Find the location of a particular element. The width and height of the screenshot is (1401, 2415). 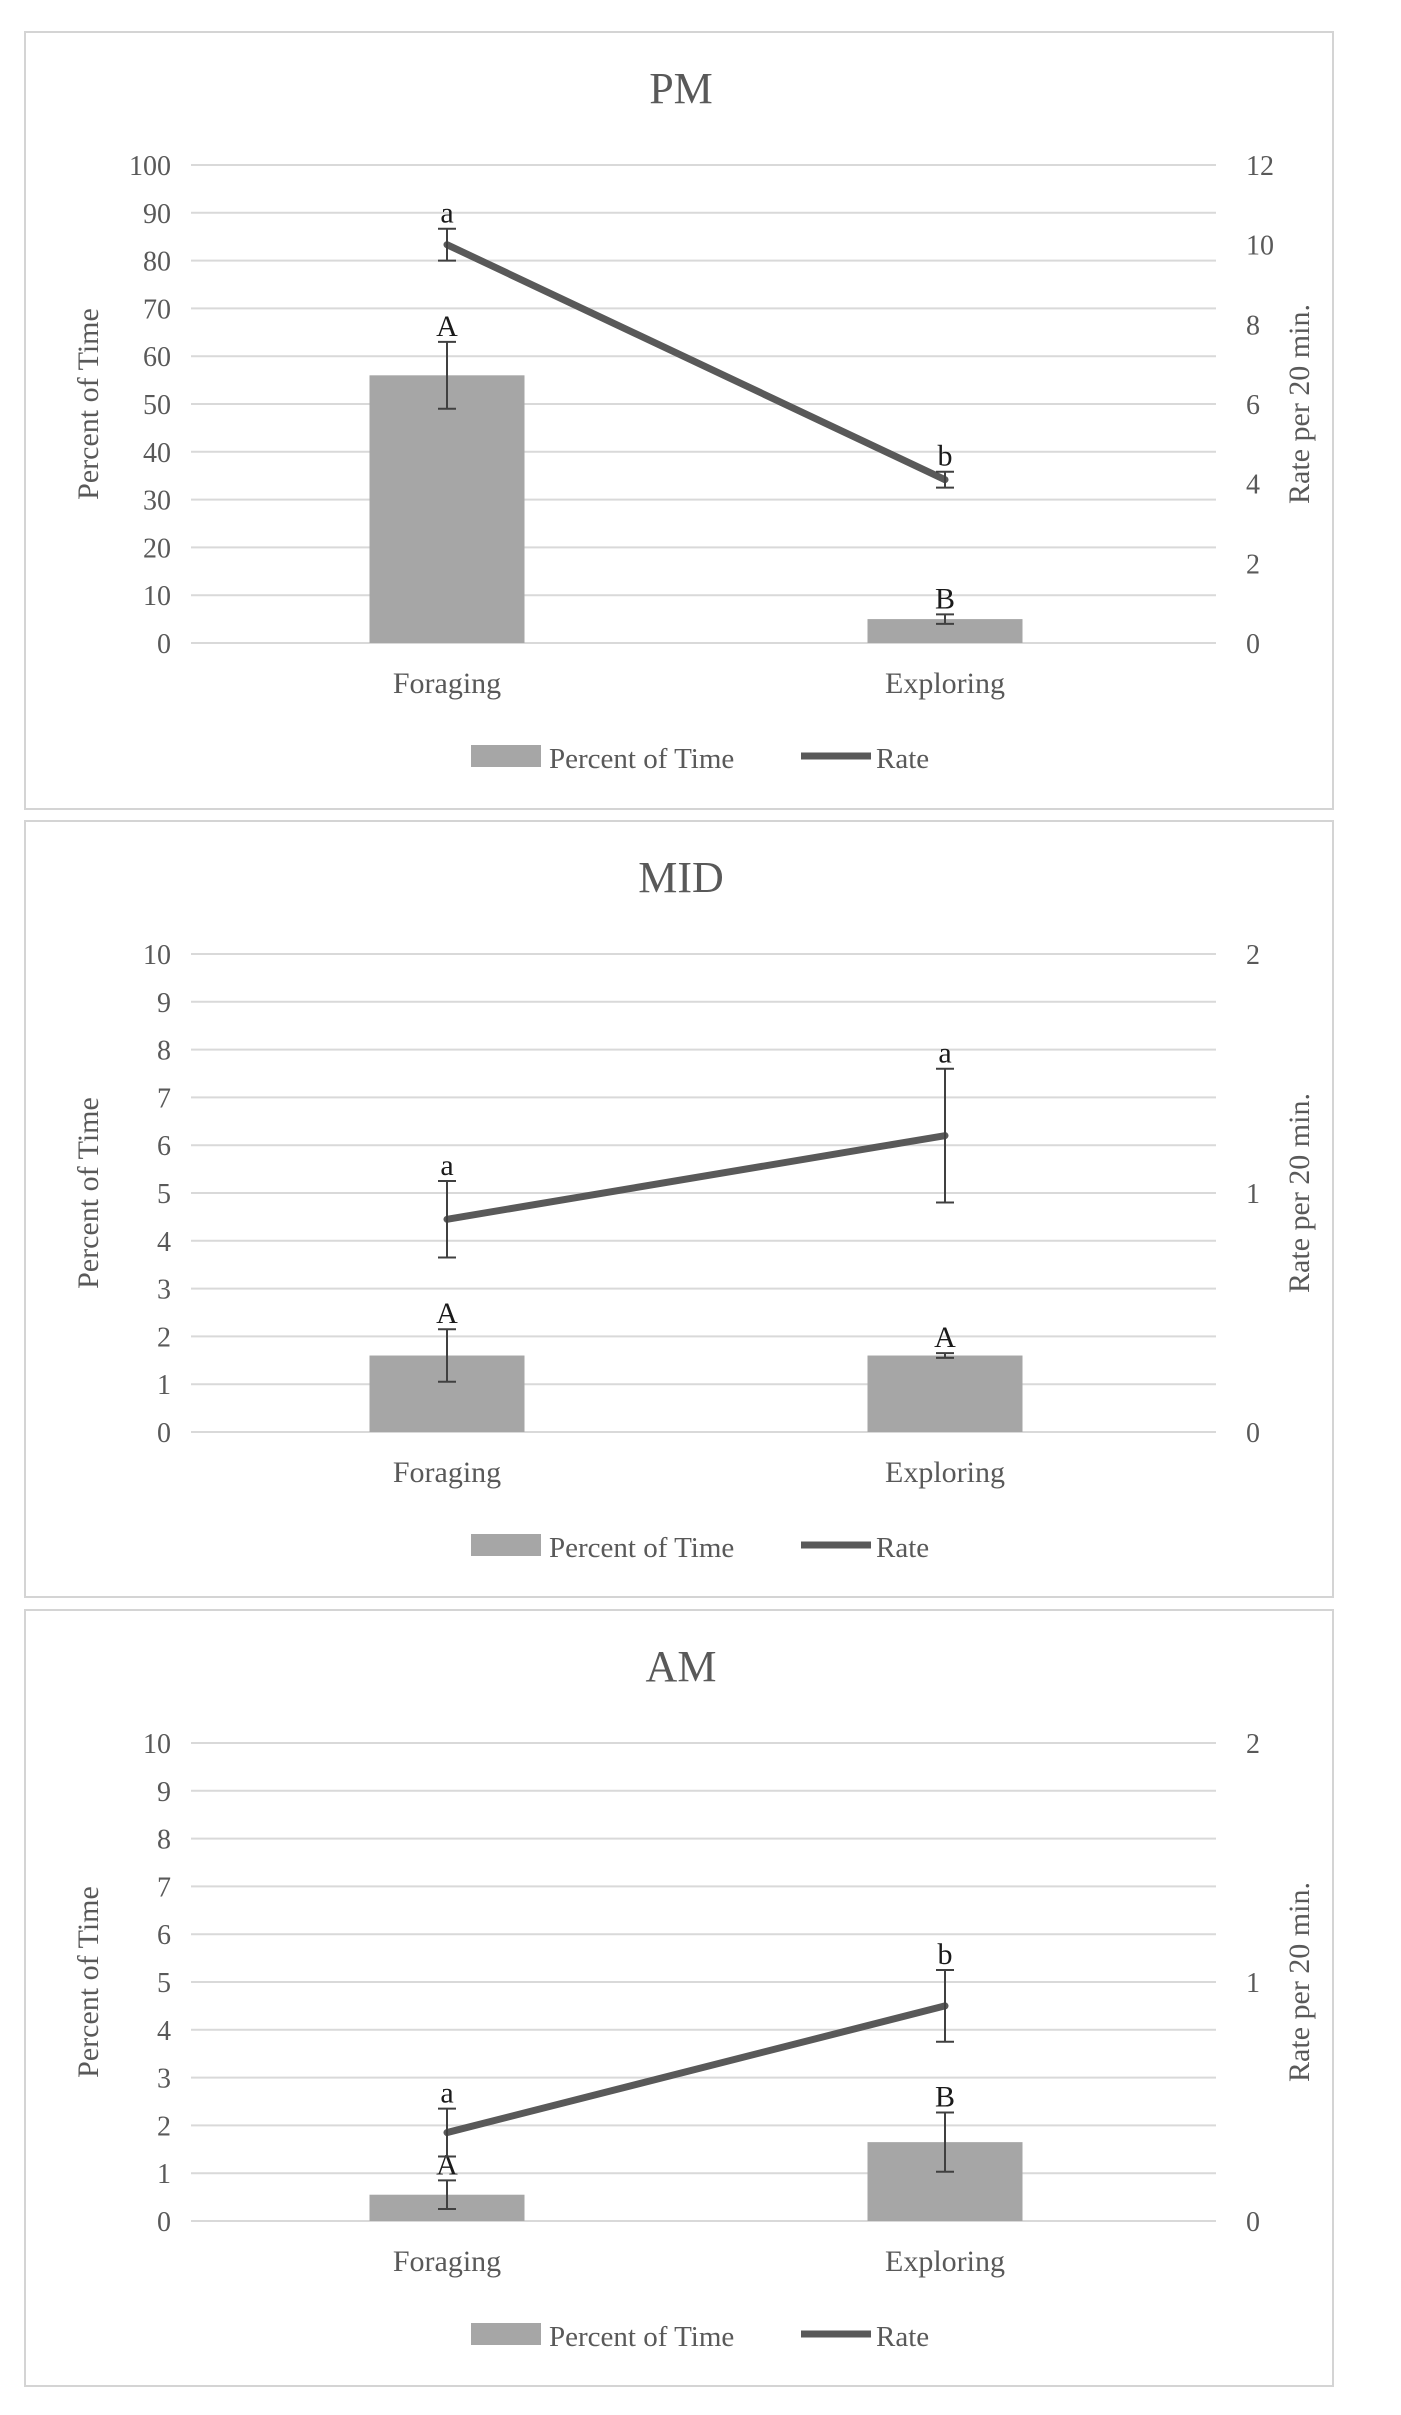

chart-title: PM is located at coordinates (681, 88).